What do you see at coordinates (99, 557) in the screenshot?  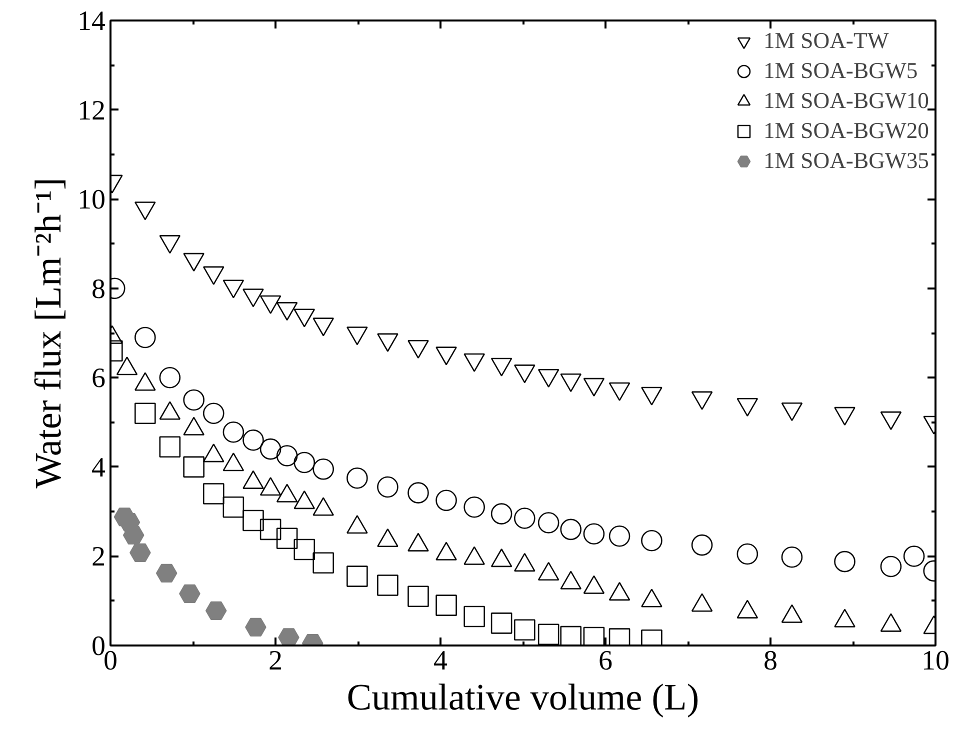 I see `y-tick-label: 2` at bounding box center [99, 557].